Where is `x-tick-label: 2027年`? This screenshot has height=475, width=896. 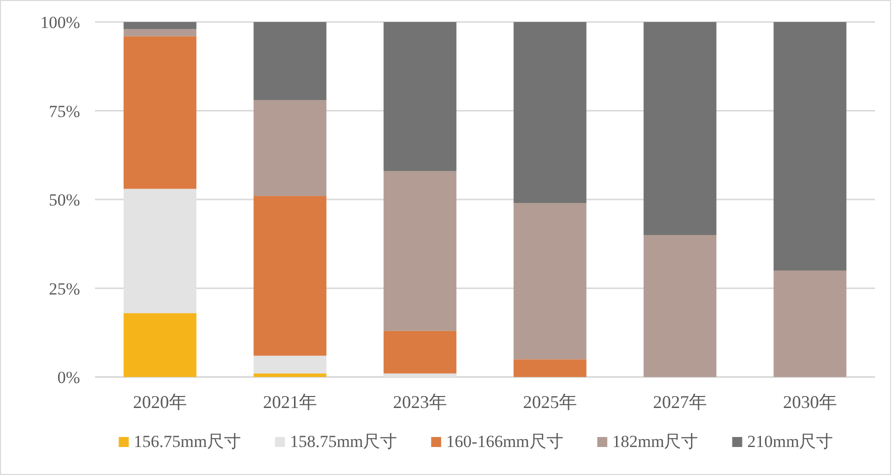
x-tick-label: 2027年 is located at coordinates (680, 402).